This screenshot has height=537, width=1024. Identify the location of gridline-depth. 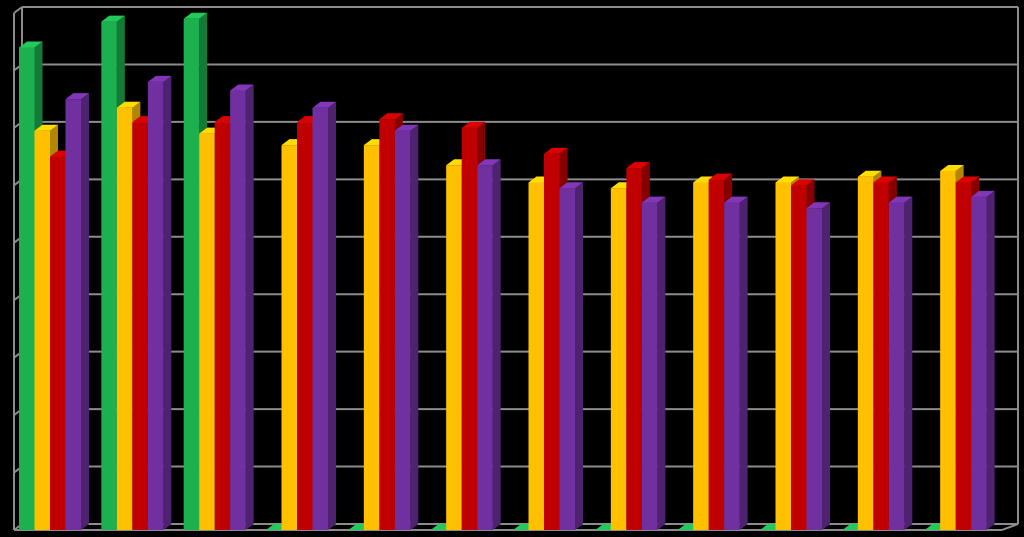
(18, 10).